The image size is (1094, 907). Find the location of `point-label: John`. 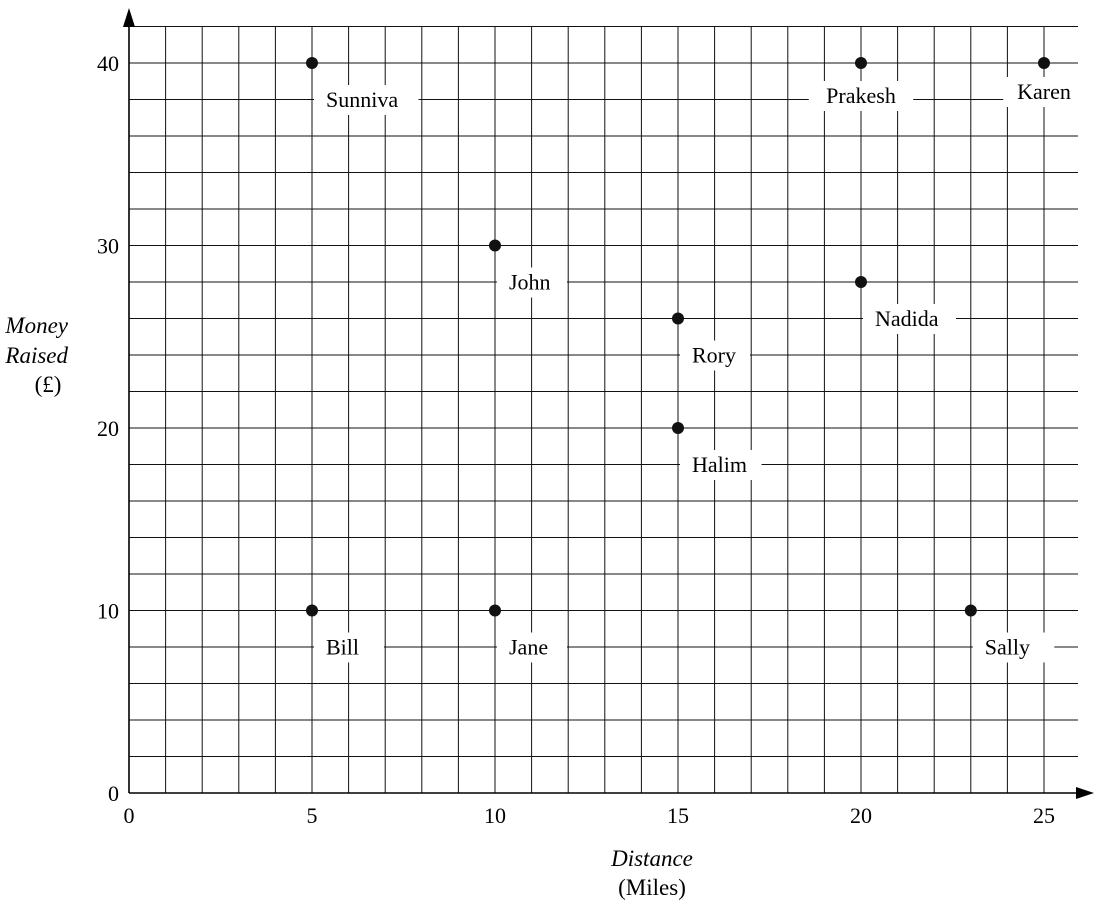

point-label: John is located at coordinates (530, 282).